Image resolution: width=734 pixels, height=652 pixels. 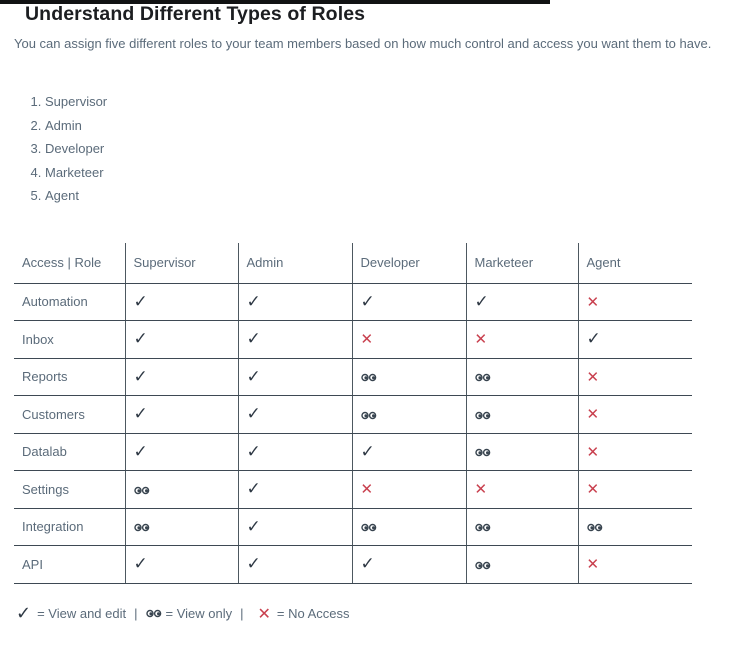 I want to click on table-row: API ✓ ✓ ✓ ✕, so click(x=353, y=564).